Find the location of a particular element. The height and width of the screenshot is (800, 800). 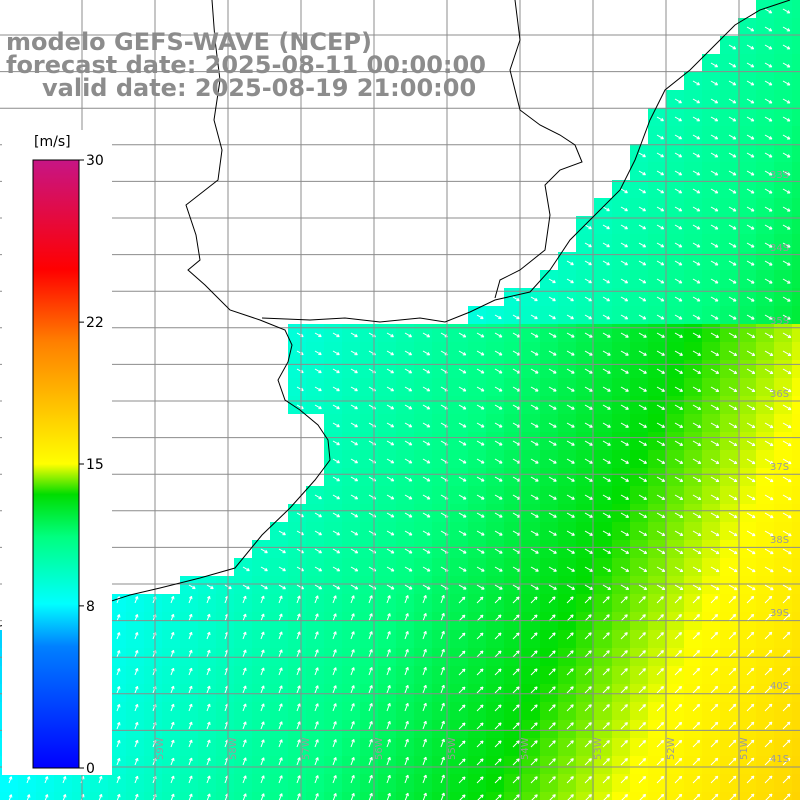

lat-label: 38S is located at coordinates (779, 540).